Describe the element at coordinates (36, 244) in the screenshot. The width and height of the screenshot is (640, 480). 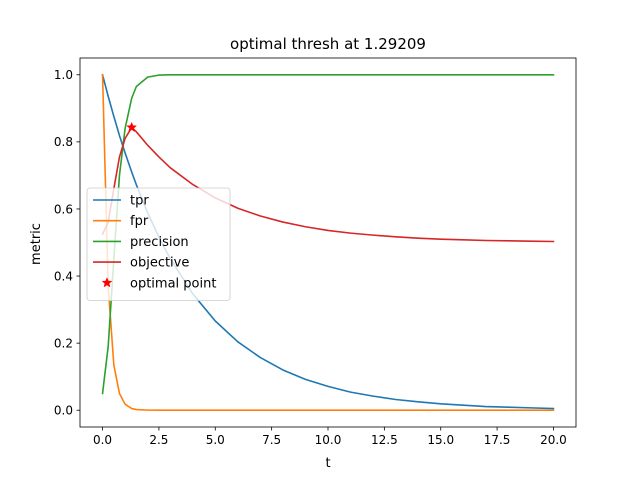
I see `y-axis-label: metric` at that location.